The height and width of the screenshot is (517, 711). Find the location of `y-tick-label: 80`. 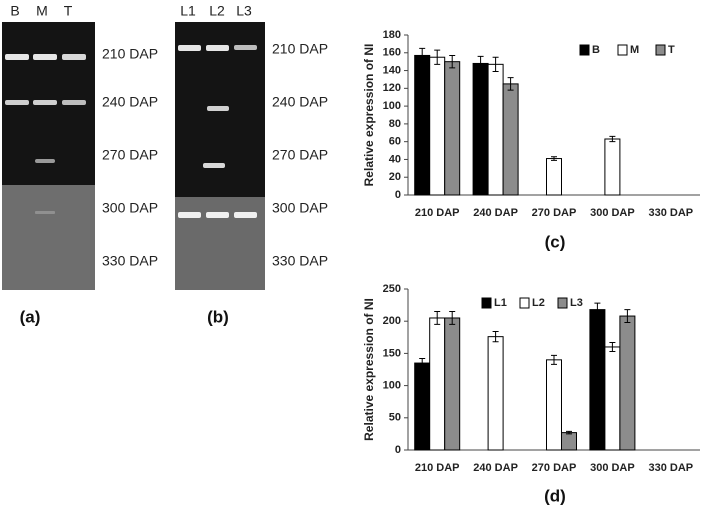

y-tick-label: 80 is located at coordinates (395, 124).